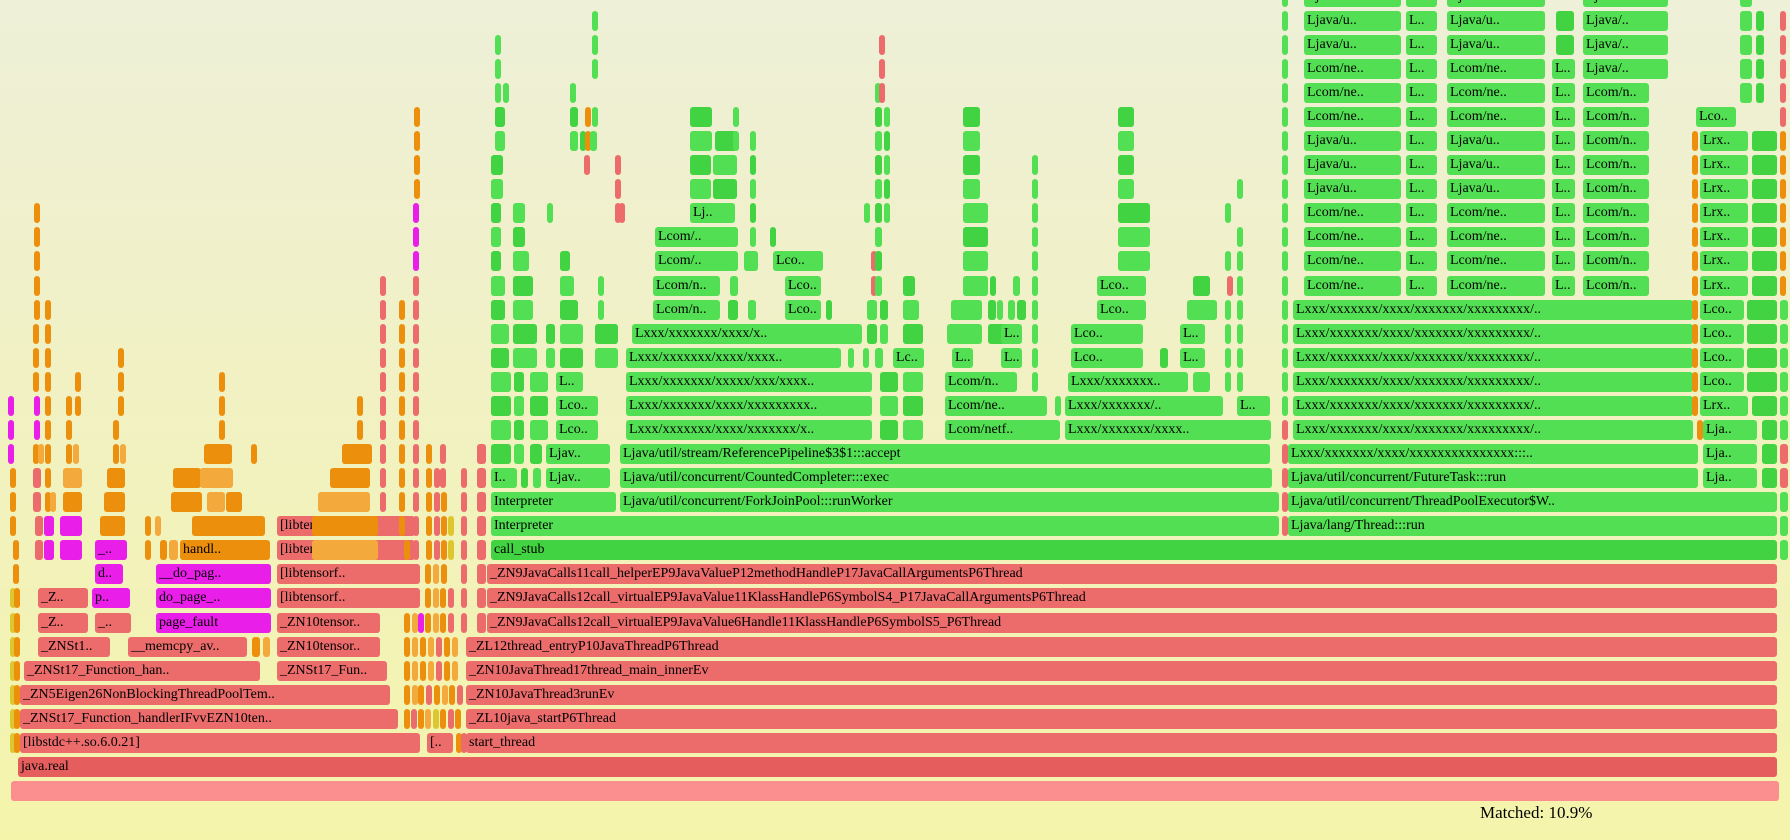 The image size is (1790, 840). I want to click on flame-frame-zn5eigen26nonblockingthreadpooltem: _ZN5Eigen26NonBlockingThreadPoolTem.., so click(205, 694).